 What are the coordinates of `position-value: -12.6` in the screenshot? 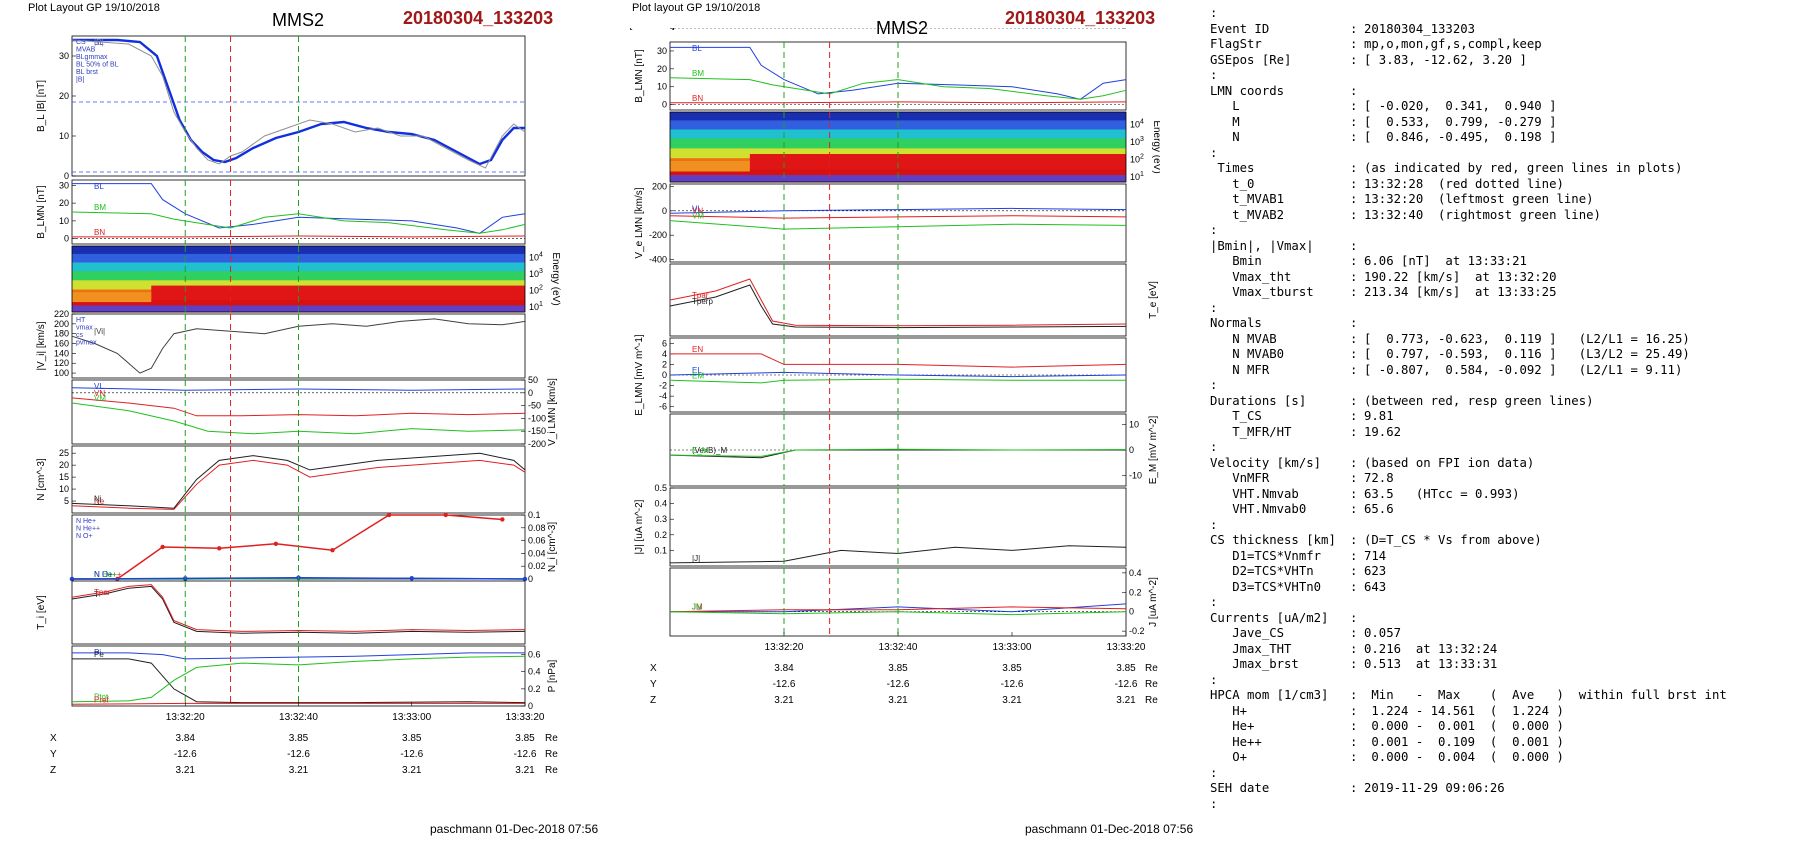 It's located at (784, 684).